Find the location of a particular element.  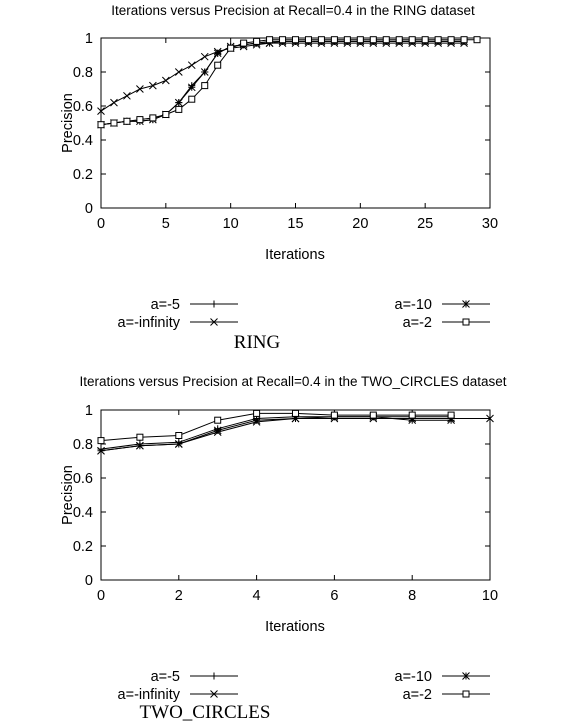

two-circles-caption: TWO_CIRCLES is located at coordinates (205, 712).